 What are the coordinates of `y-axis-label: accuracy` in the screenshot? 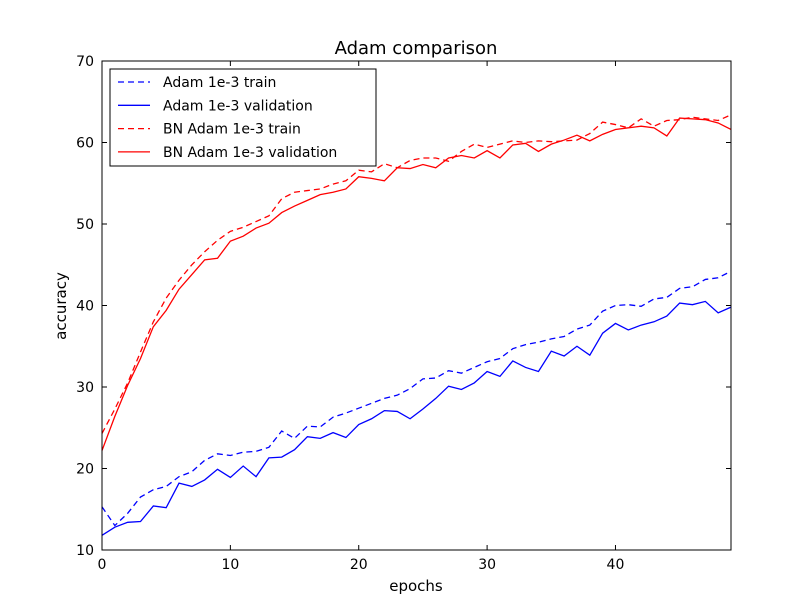 It's located at (61, 306).